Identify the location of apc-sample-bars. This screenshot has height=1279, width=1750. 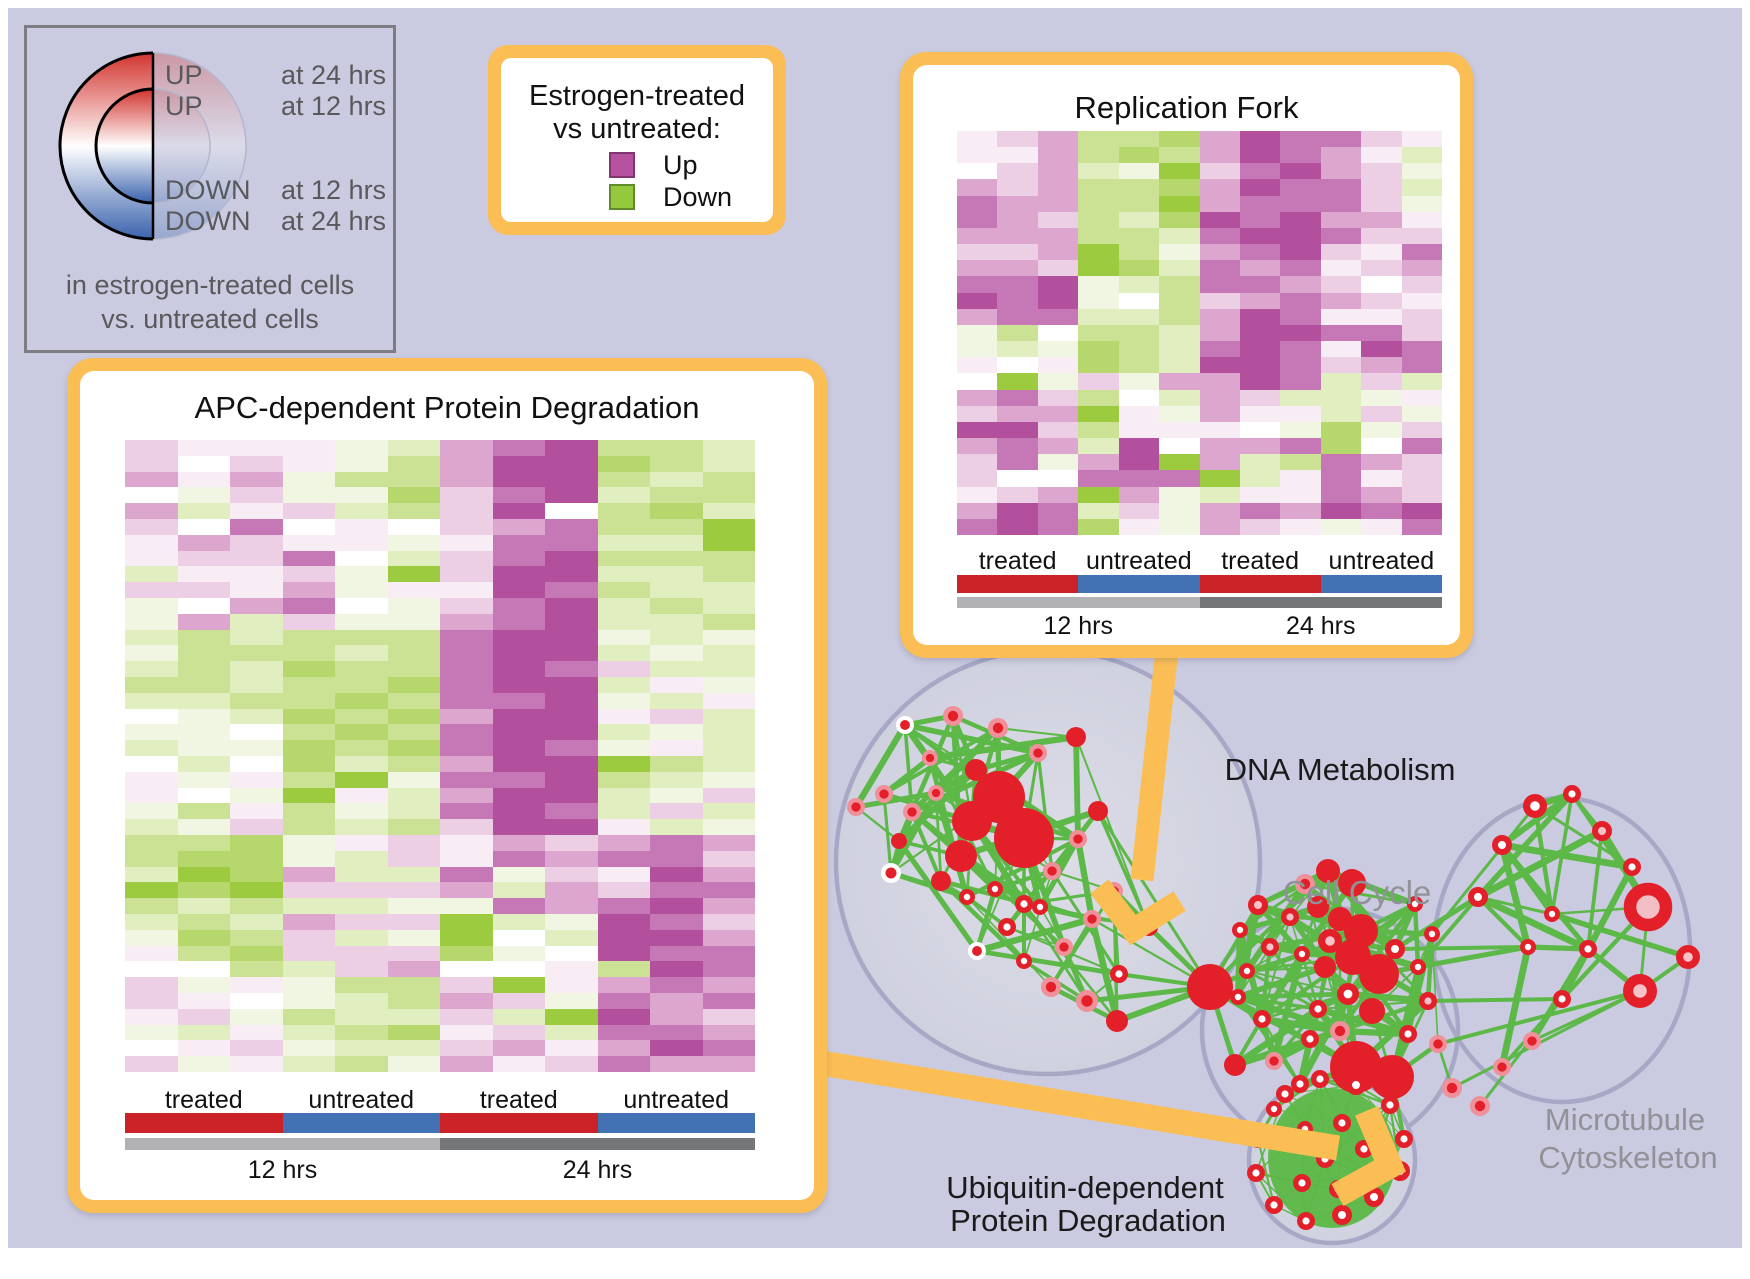
(440, 1123).